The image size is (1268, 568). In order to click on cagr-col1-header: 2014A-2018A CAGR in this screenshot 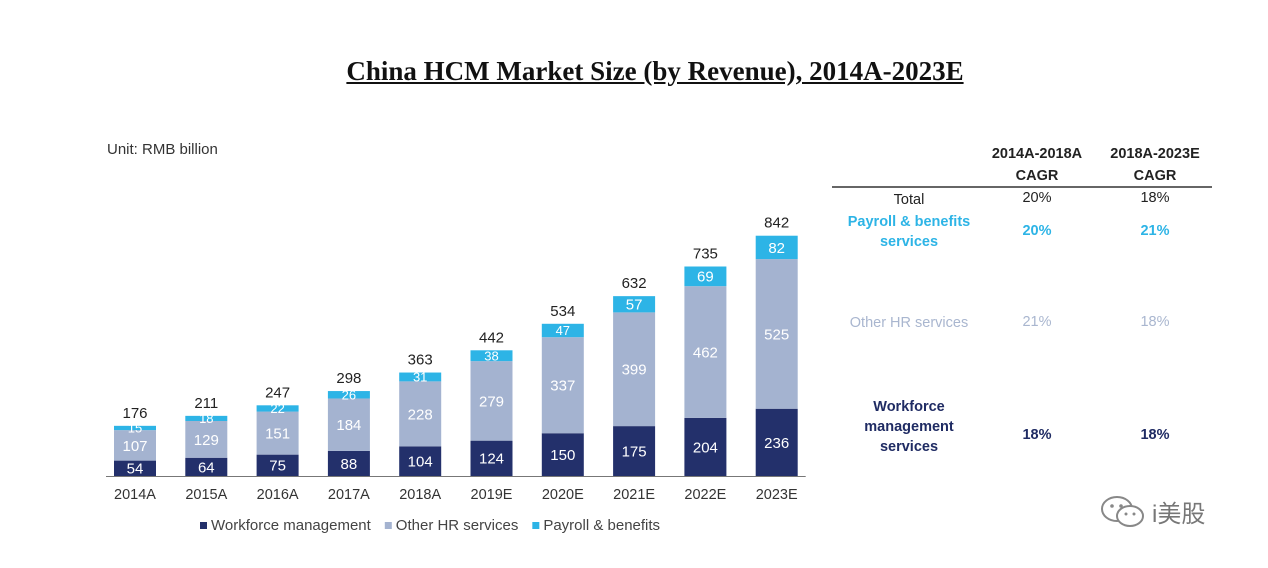, I will do `click(1037, 165)`.